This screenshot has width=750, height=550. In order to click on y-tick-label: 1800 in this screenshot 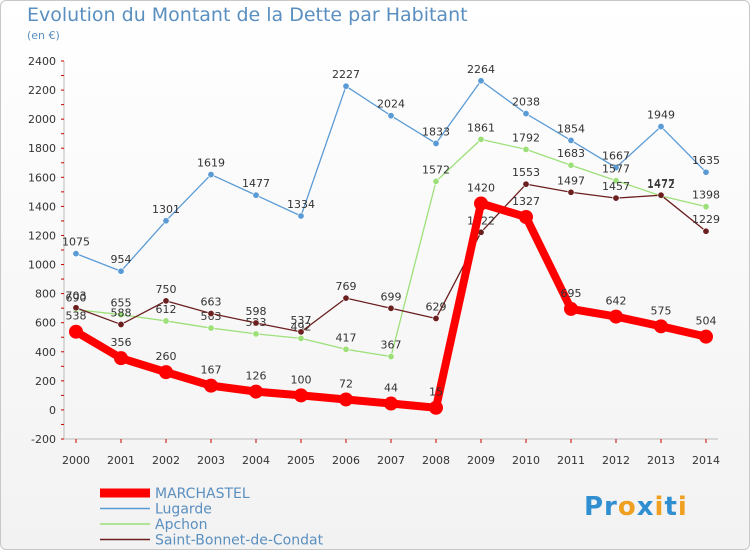, I will do `click(42, 148)`.